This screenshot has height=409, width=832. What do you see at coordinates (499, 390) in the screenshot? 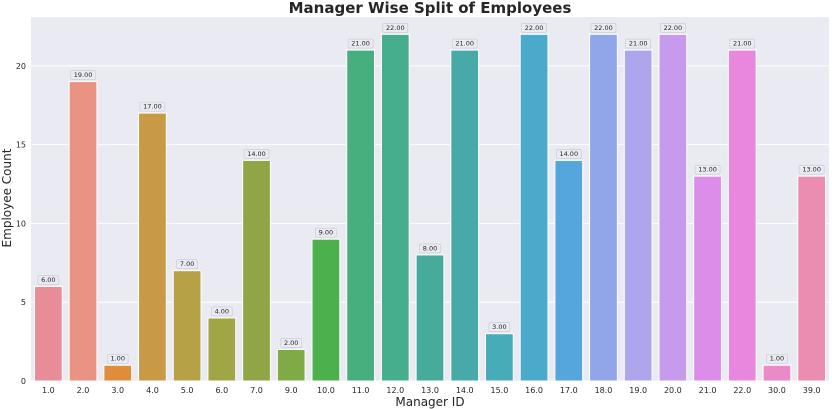
I see `x-tick-label: 15.0` at bounding box center [499, 390].